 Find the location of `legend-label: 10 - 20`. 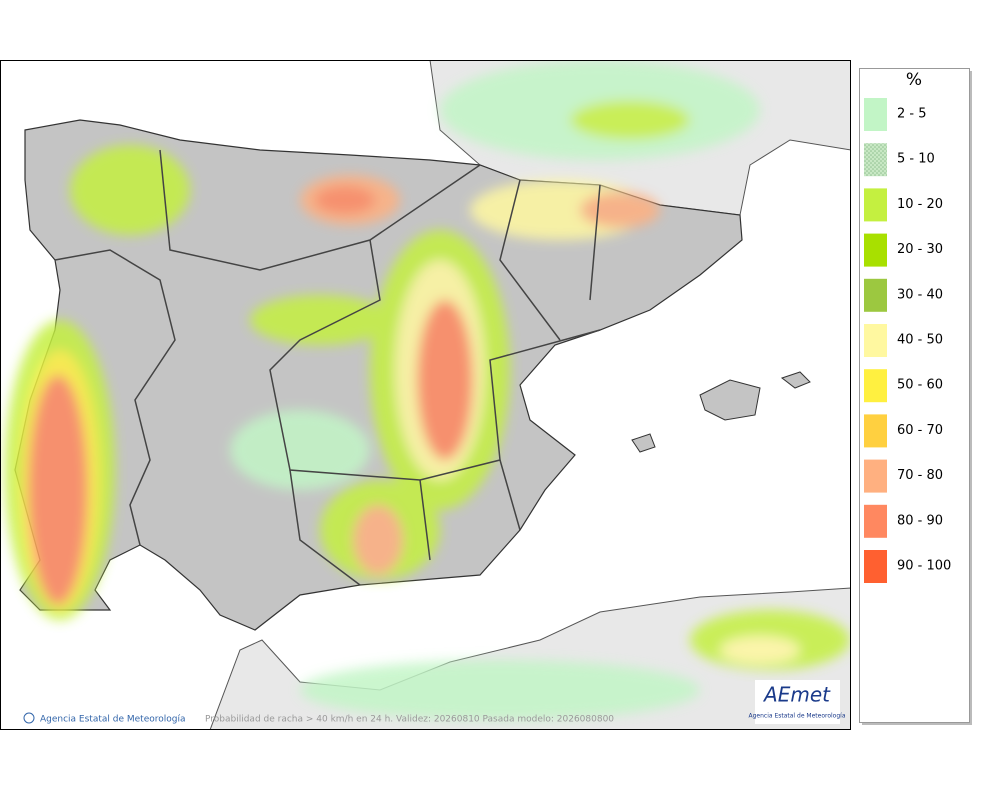

legend-label: 10 - 20 is located at coordinates (920, 204).